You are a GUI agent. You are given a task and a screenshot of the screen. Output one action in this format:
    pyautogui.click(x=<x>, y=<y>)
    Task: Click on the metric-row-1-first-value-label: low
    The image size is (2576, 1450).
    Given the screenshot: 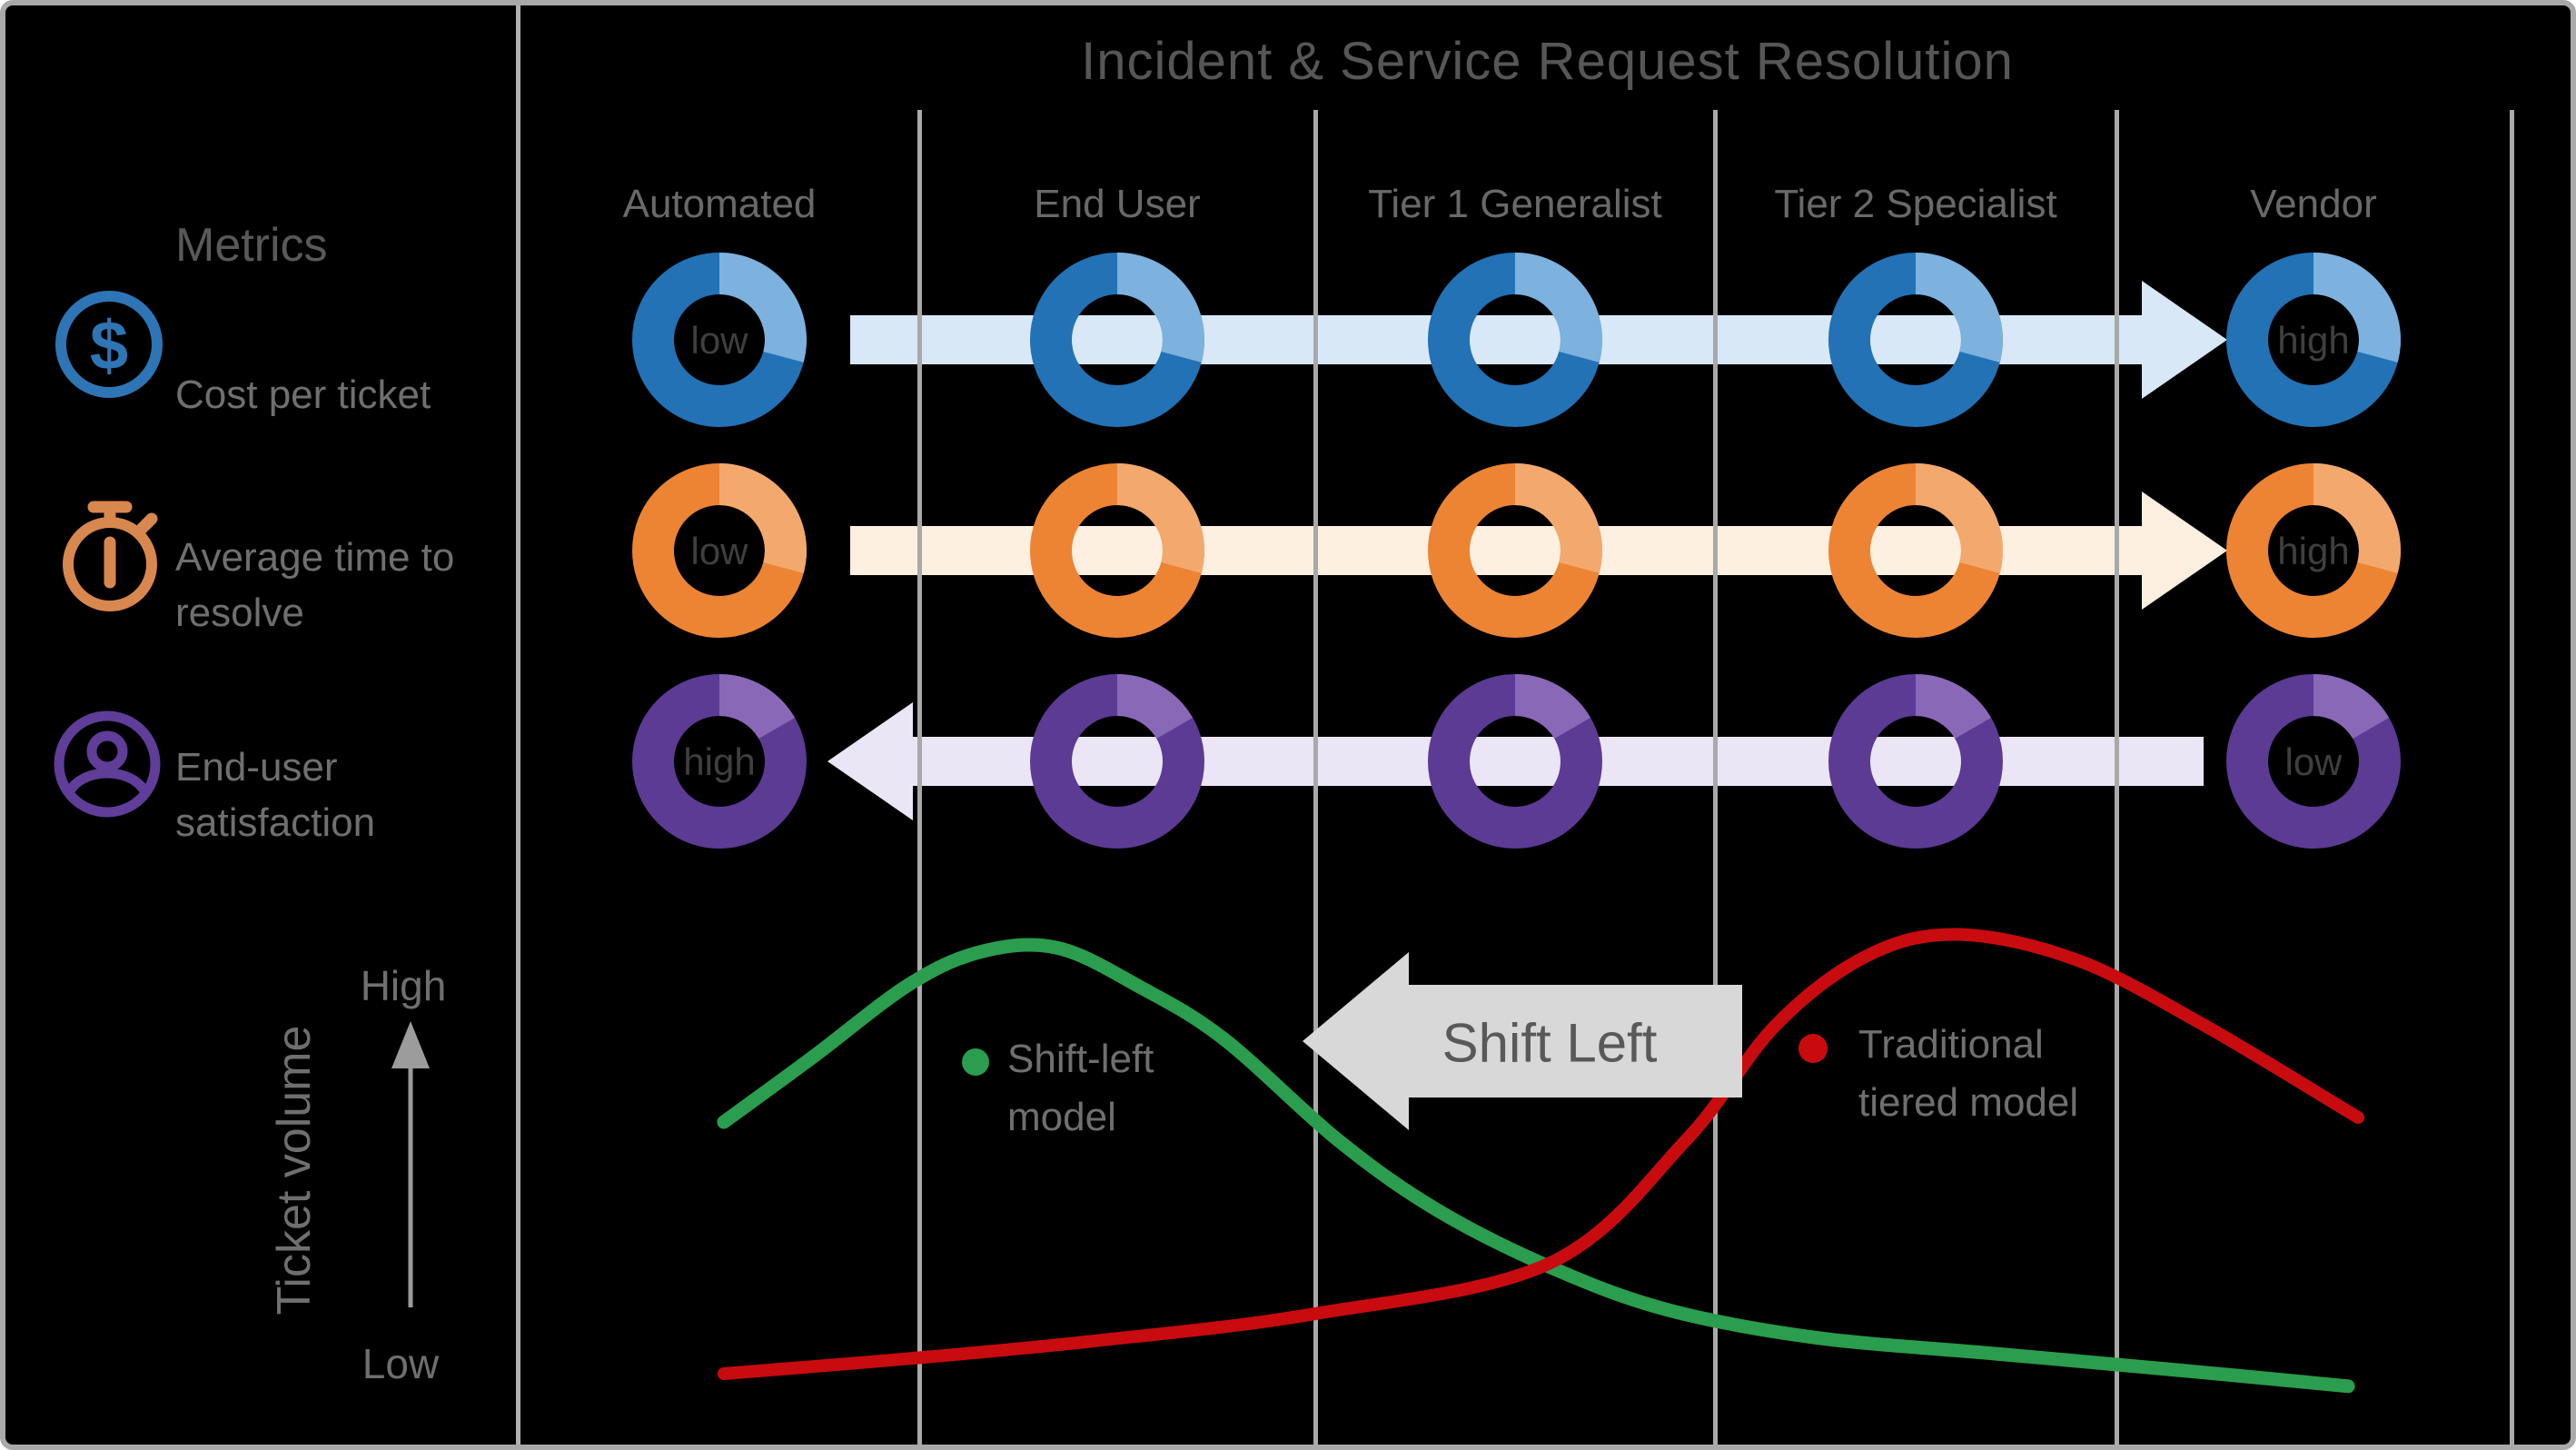 What is the action you would take?
    pyautogui.click(x=719, y=340)
    